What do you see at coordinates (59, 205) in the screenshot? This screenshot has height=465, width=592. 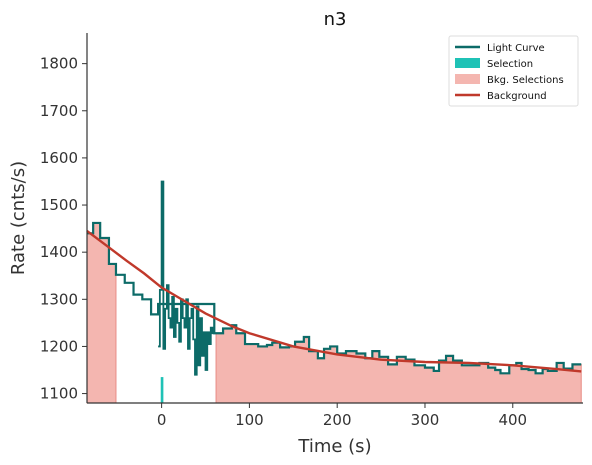 I see `y-tick-label: 1500` at bounding box center [59, 205].